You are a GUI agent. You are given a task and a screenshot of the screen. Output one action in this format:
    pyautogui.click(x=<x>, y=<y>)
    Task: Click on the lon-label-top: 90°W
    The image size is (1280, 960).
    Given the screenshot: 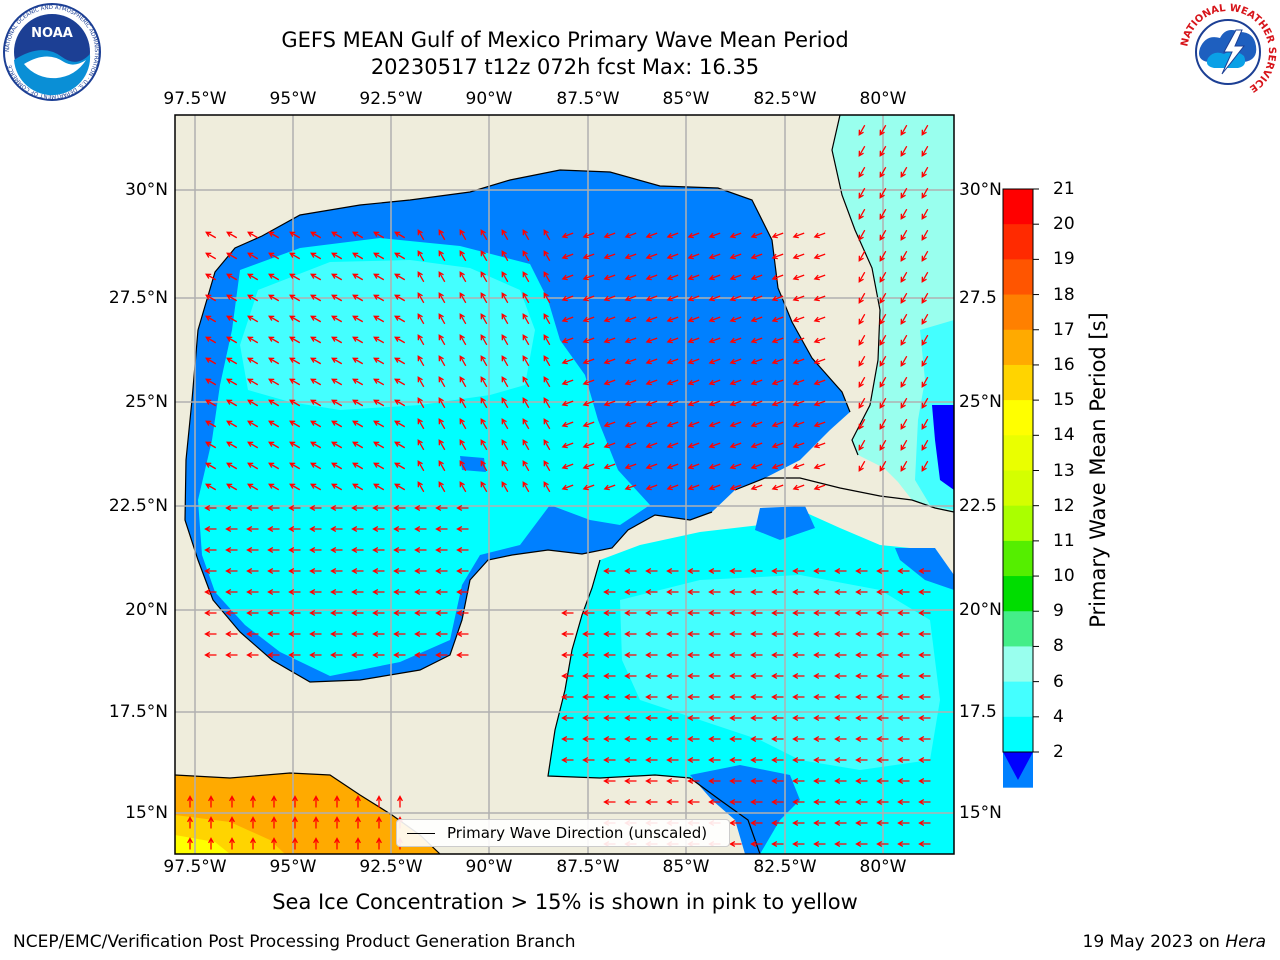 What is the action you would take?
    pyautogui.click(x=489, y=99)
    